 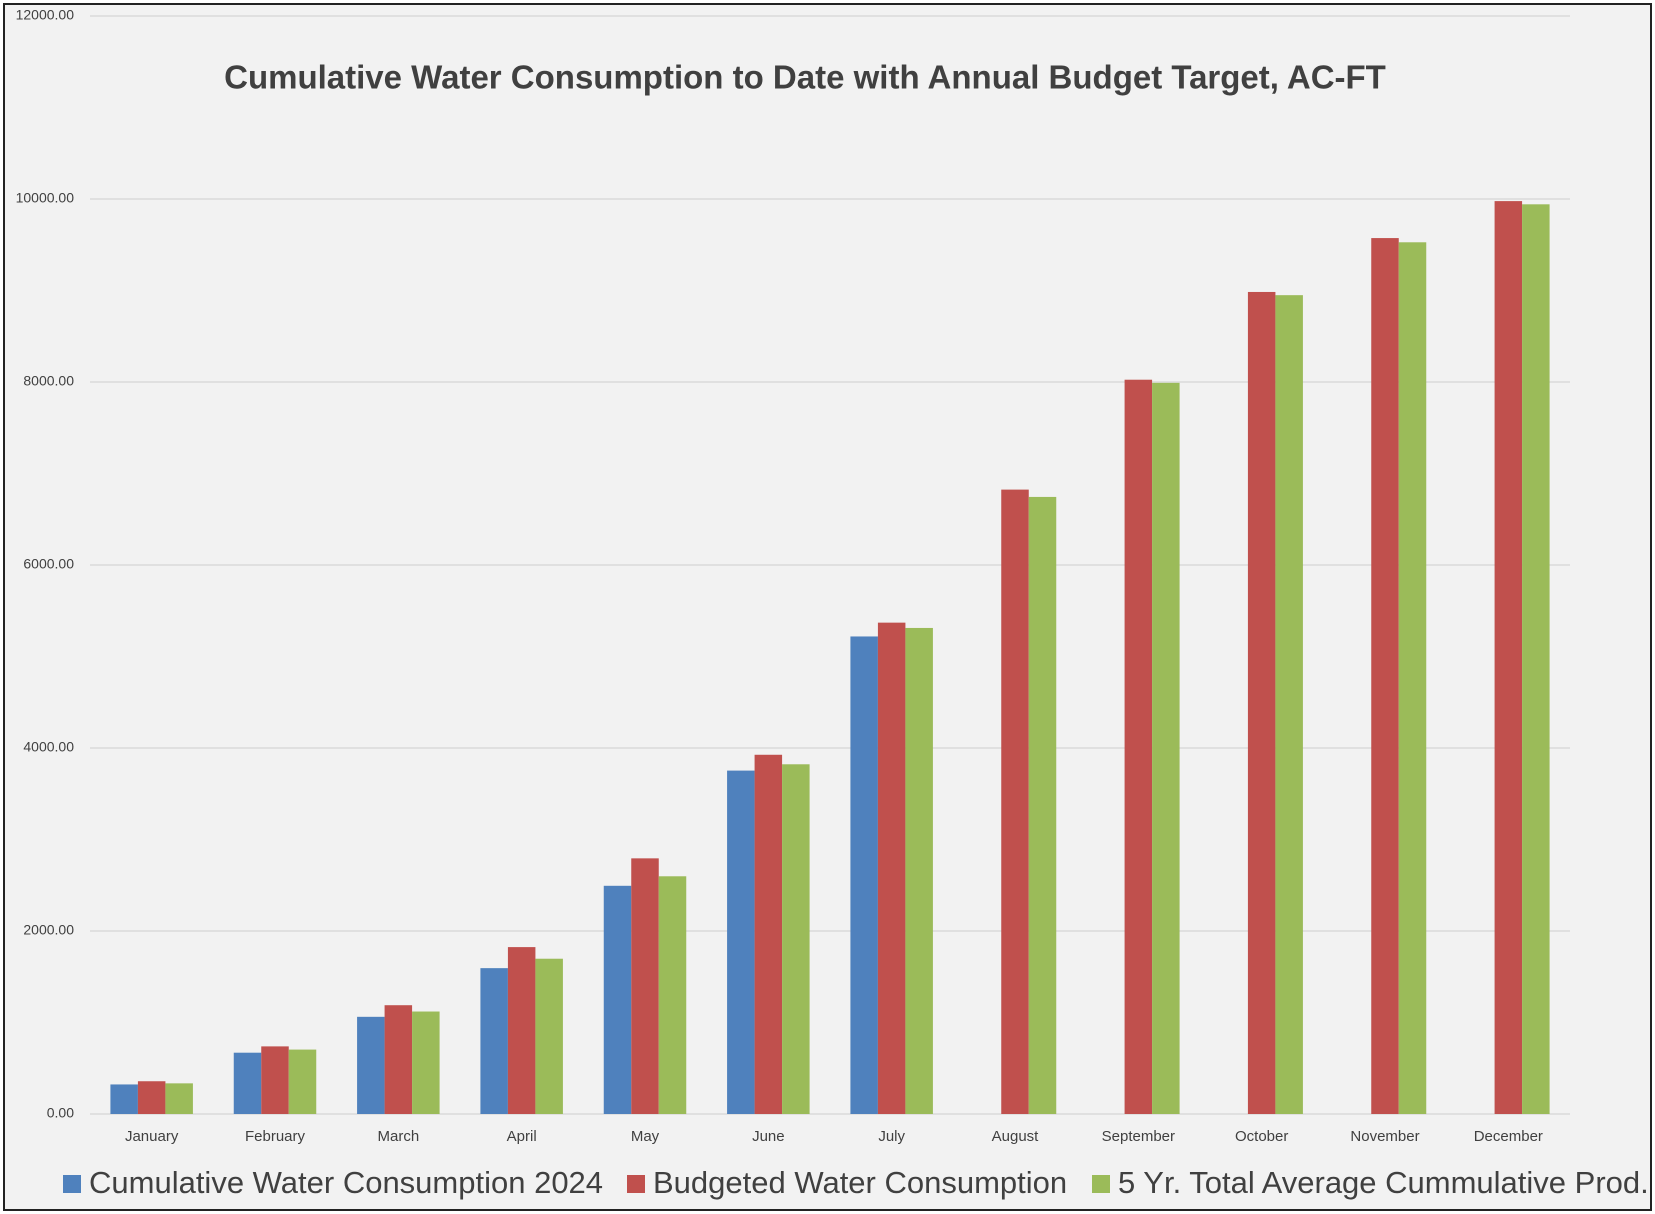 I want to click on y-tick-label: 10000.00, so click(x=45, y=198).